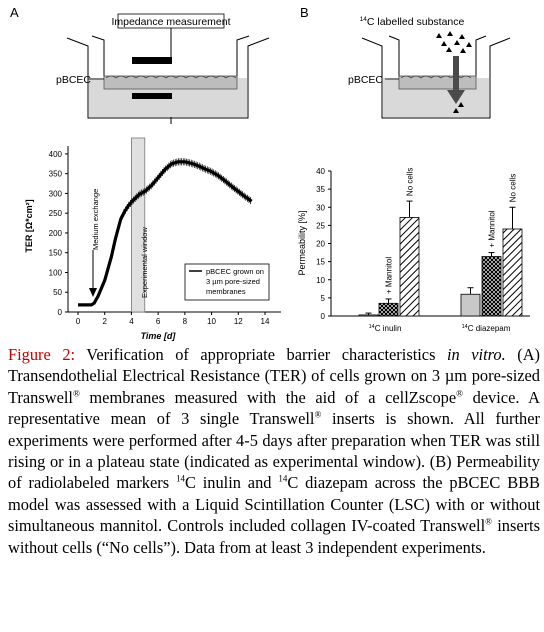 The image size is (544, 632). I want to click on ter-x-tick-label: 8, so click(185, 321).